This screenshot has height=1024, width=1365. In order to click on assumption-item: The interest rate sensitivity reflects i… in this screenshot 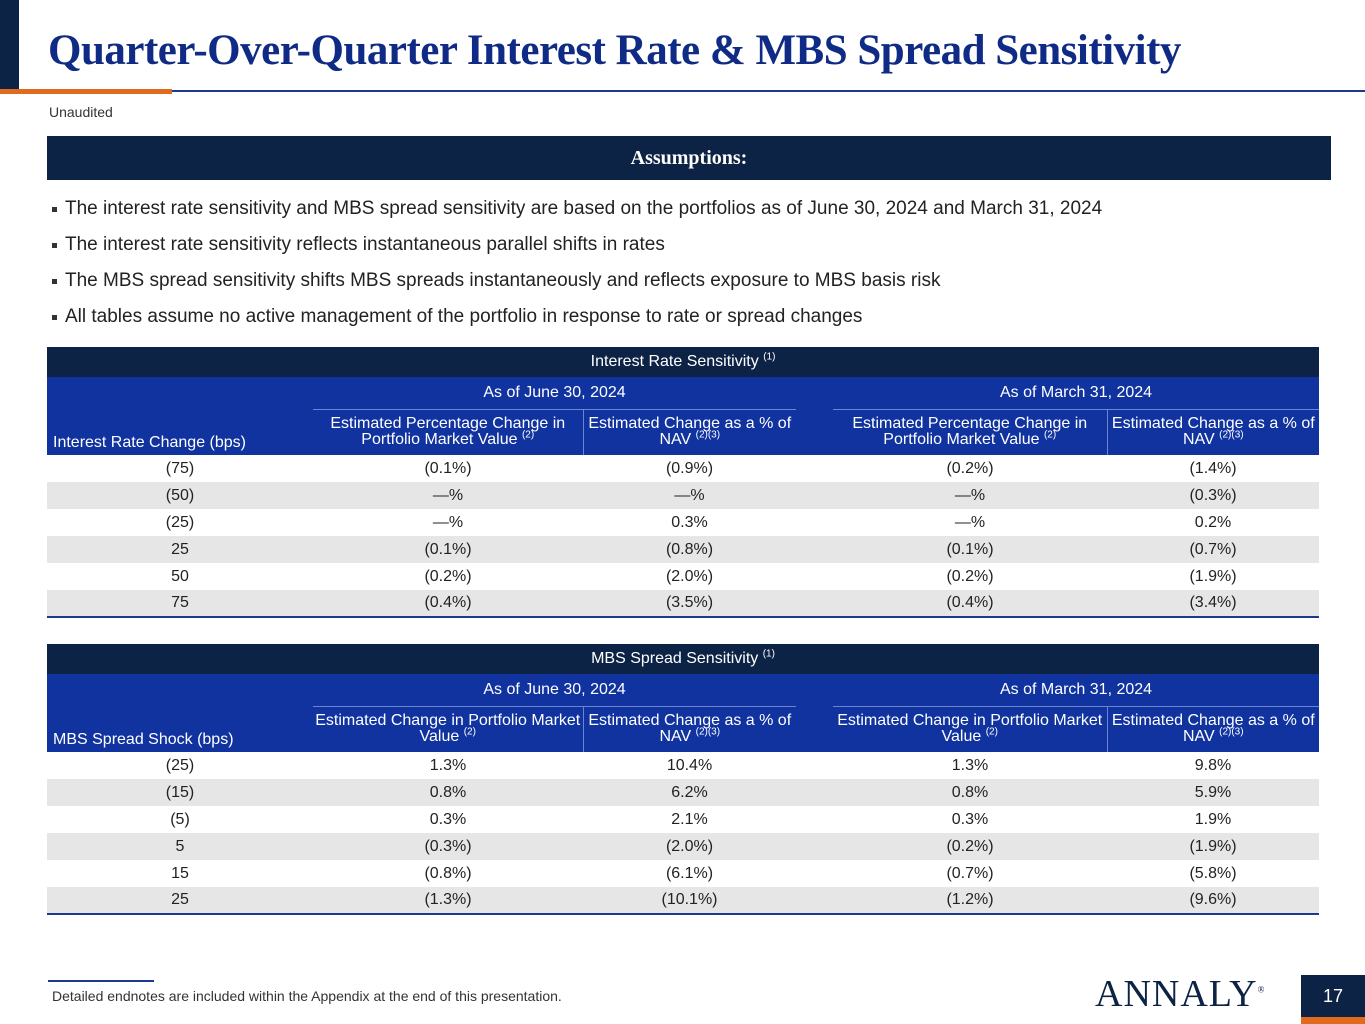, I will do `click(692, 245)`.